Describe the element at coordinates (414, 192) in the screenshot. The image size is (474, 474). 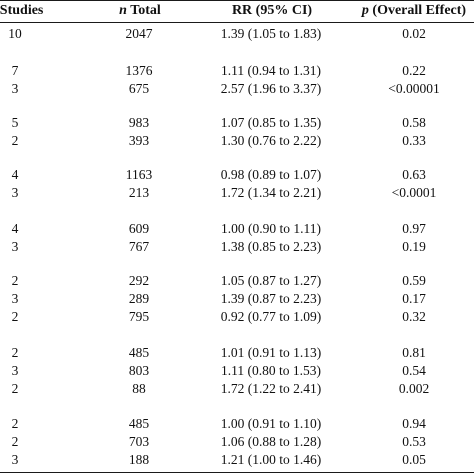
I see `cell-p-value: <0.0001` at that location.